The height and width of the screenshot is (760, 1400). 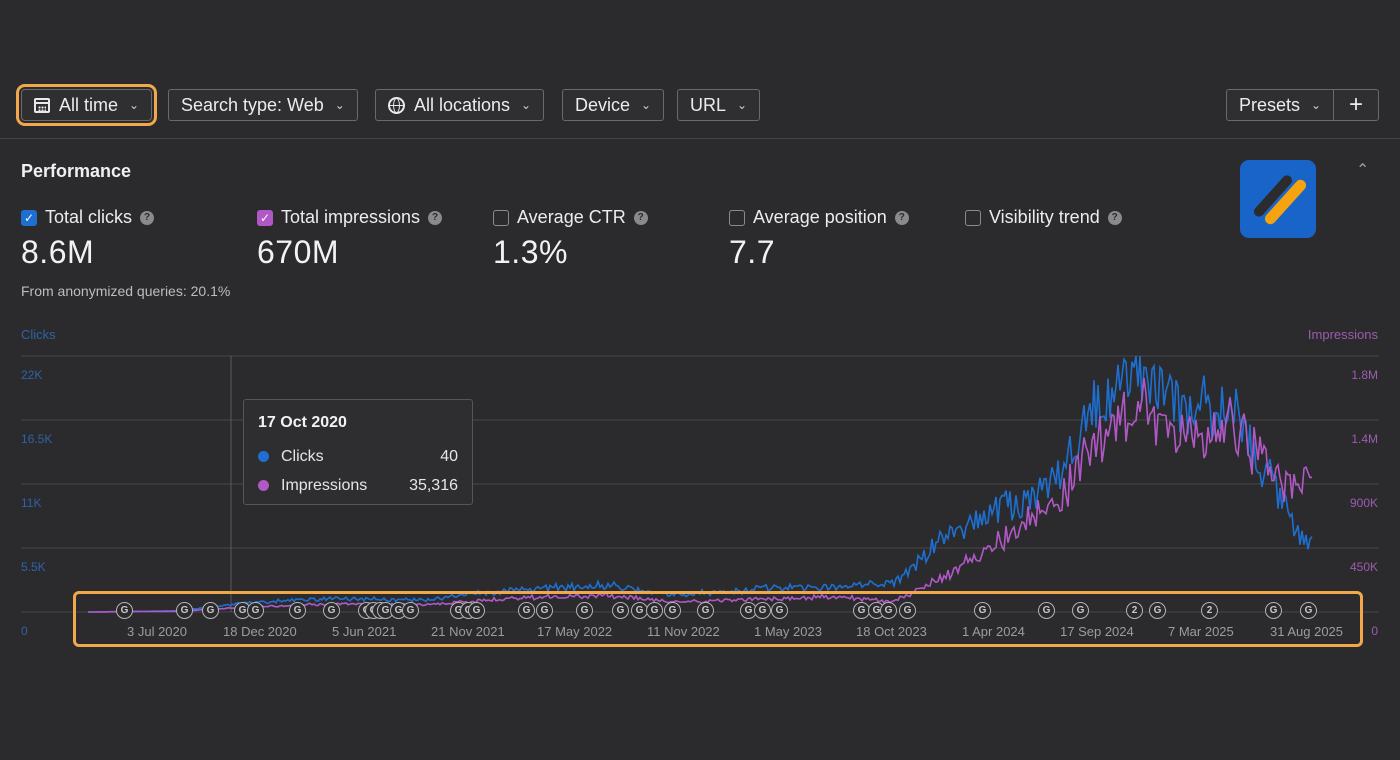 I want to click on right-tick: 1.8M, so click(x=1364, y=375).